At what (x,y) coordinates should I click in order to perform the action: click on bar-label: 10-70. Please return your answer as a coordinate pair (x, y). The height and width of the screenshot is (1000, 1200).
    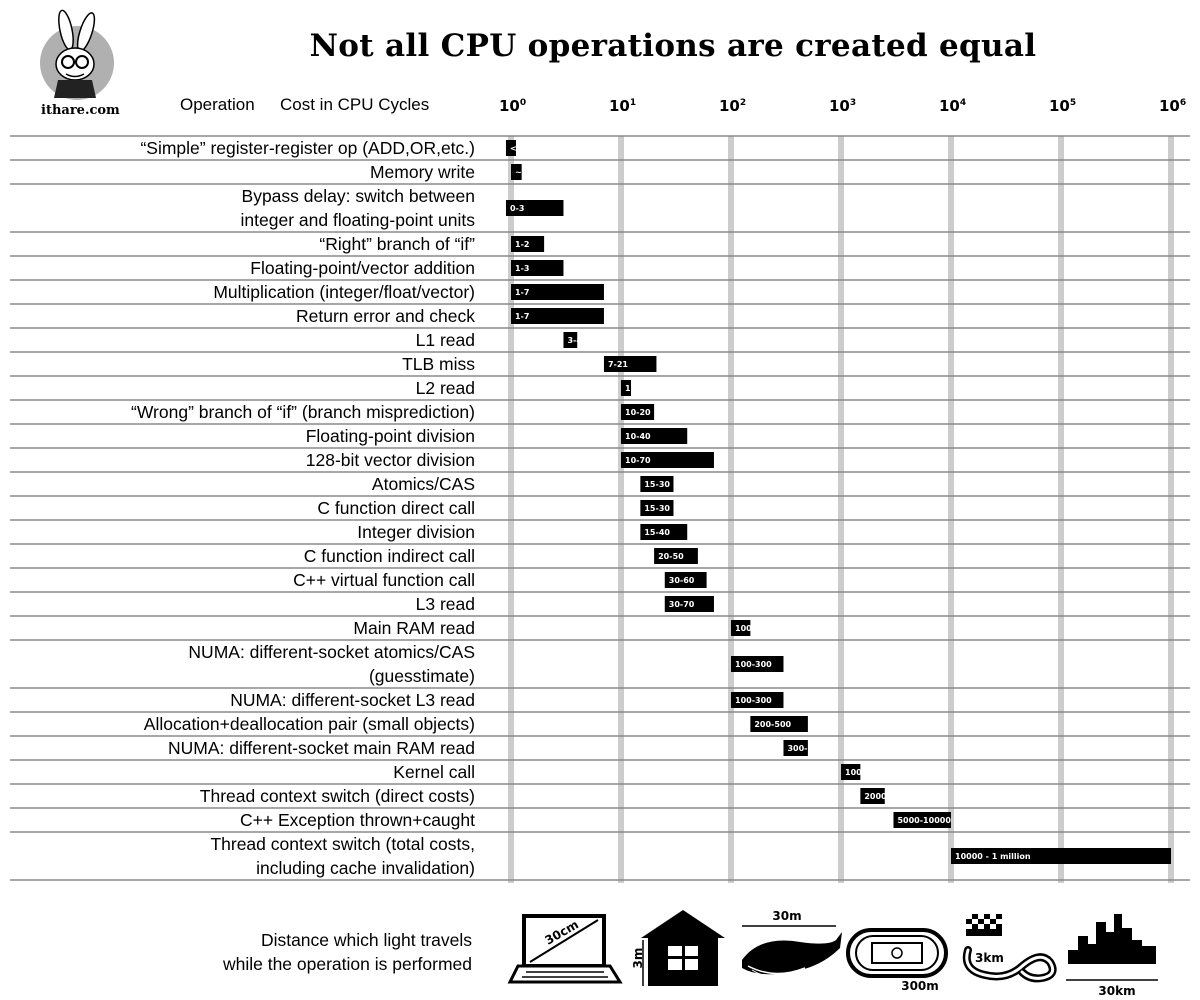
    Looking at the image, I should click on (638, 460).